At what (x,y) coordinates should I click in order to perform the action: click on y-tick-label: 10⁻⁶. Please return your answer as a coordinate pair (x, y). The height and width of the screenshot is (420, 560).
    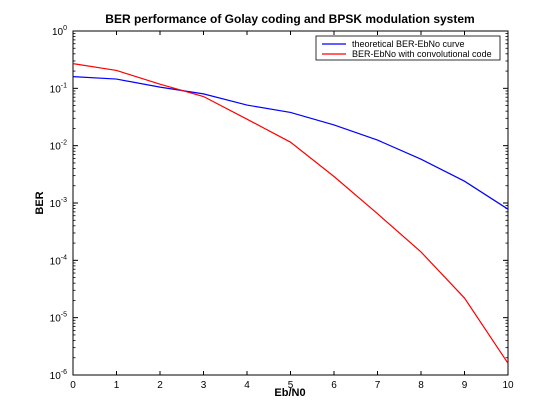
    Looking at the image, I should click on (58, 375).